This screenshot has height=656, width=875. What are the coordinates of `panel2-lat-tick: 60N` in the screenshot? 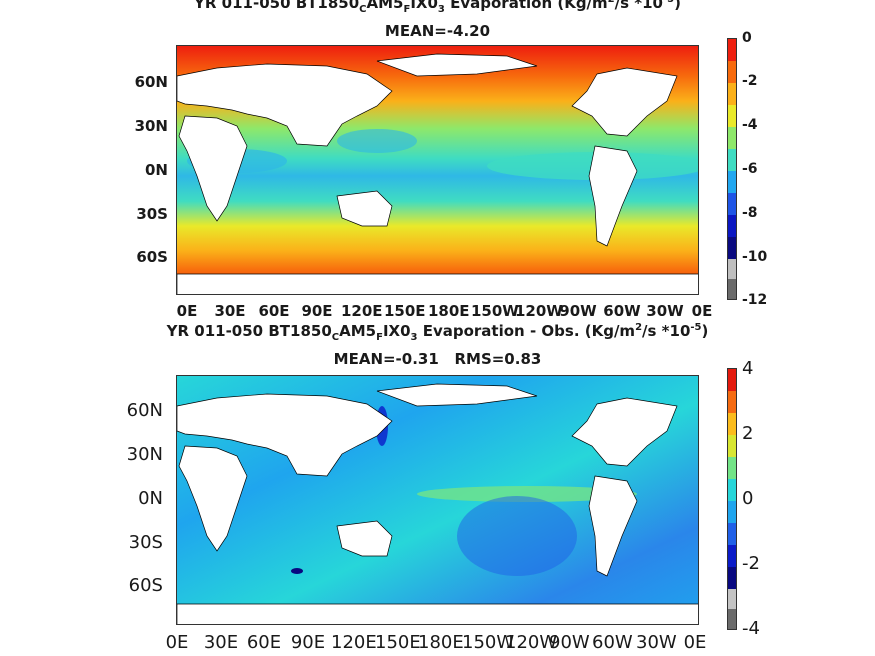 It's located at (144, 410).